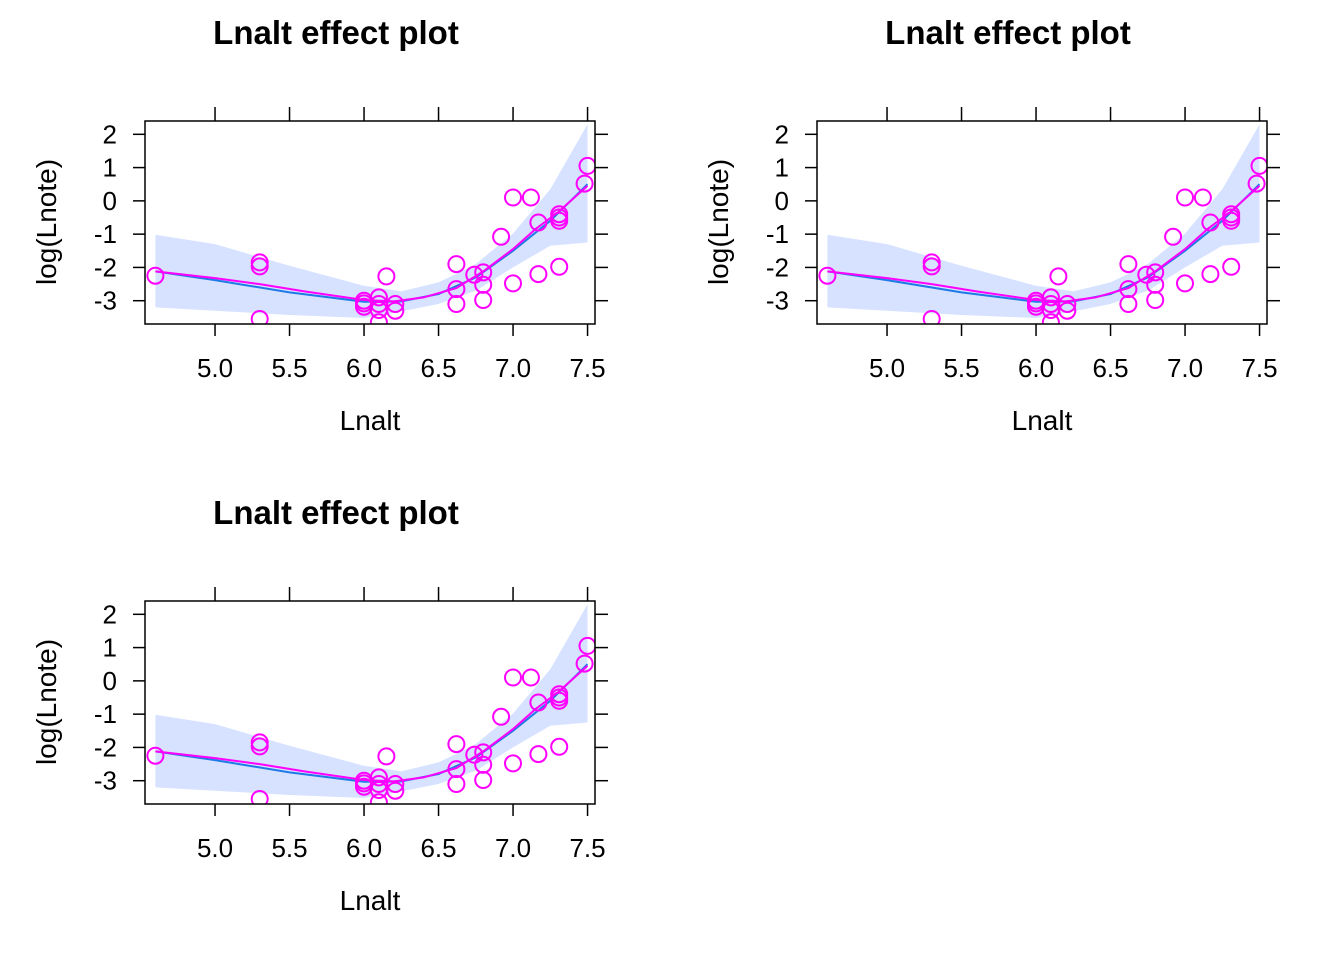  I want to click on x-tick-label: 7.0, so click(513, 848).